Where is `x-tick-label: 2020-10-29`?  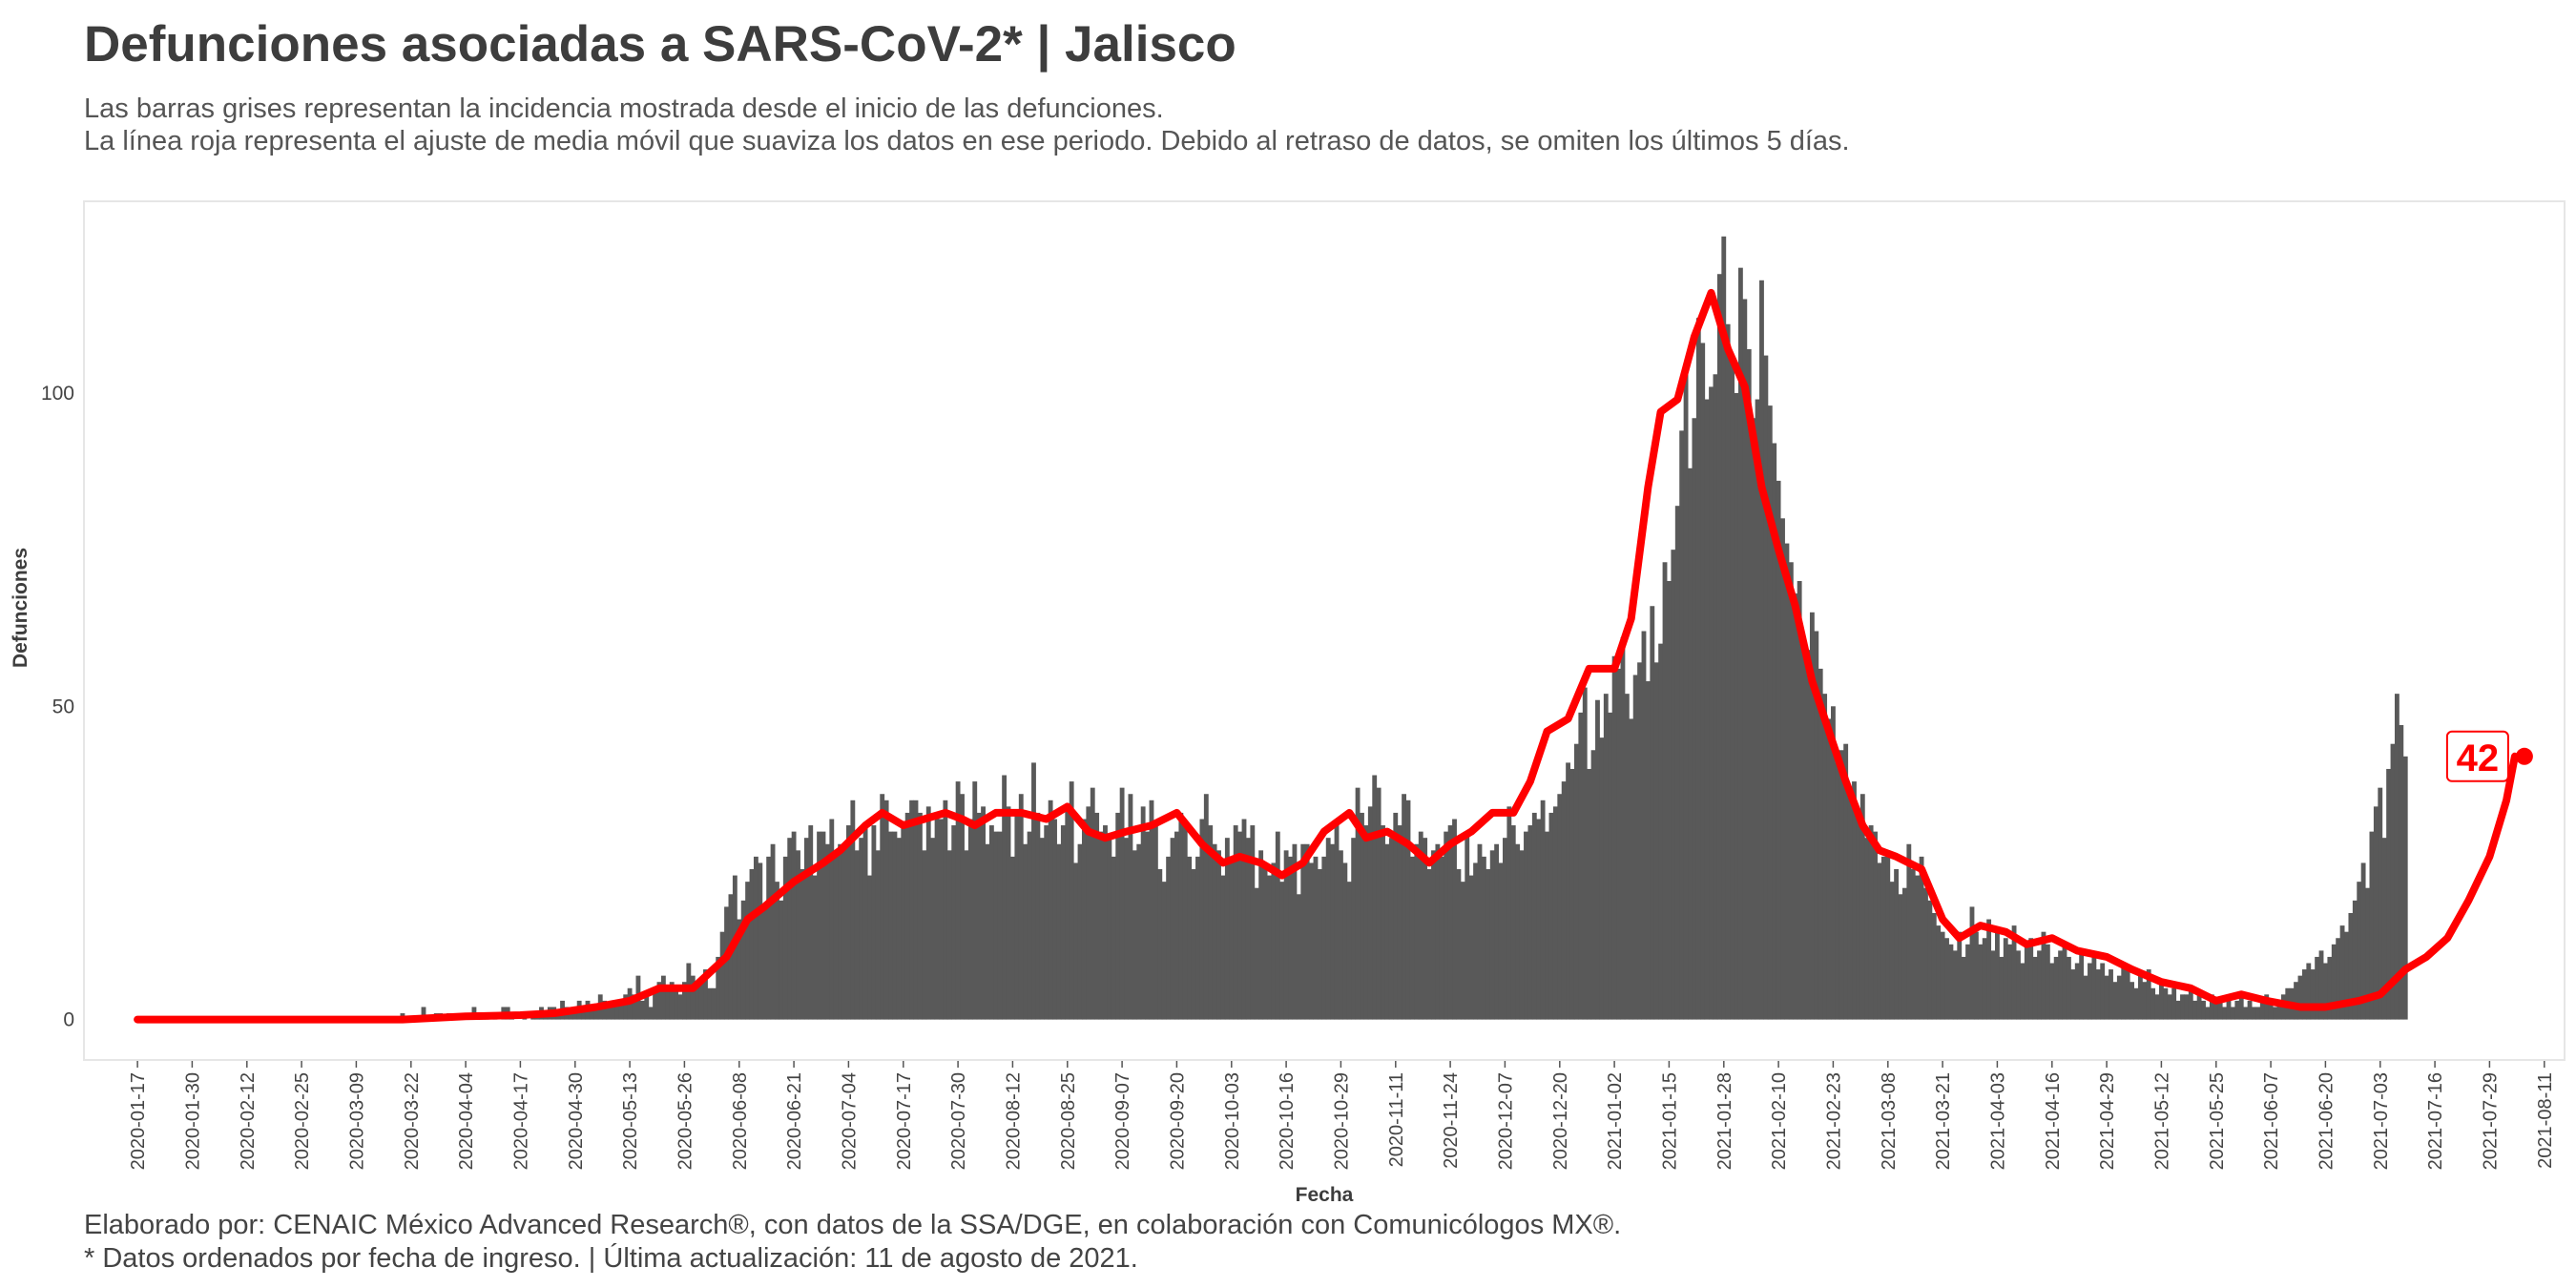 x-tick-label: 2020-10-29 is located at coordinates (1341, 1121).